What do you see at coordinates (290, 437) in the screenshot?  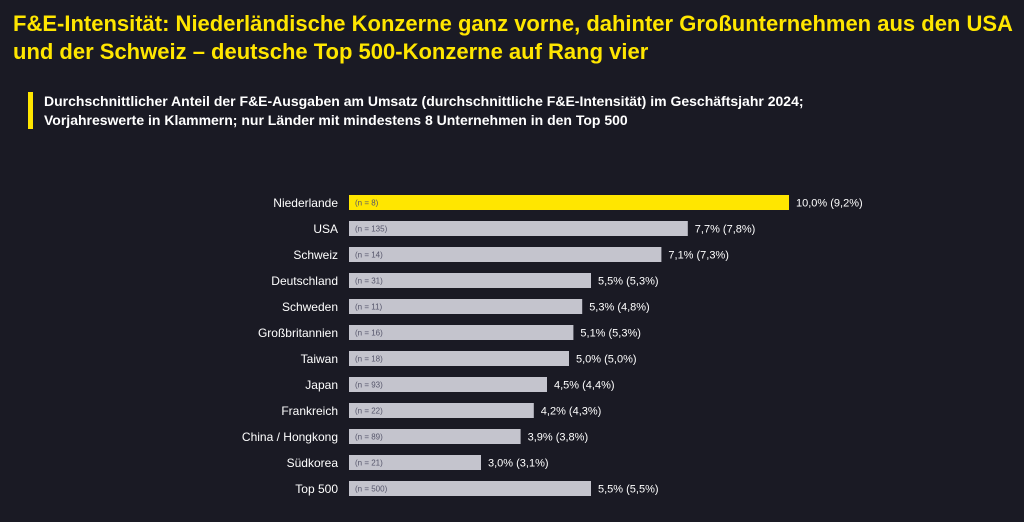 I see `category-label: China / Hongkong` at bounding box center [290, 437].